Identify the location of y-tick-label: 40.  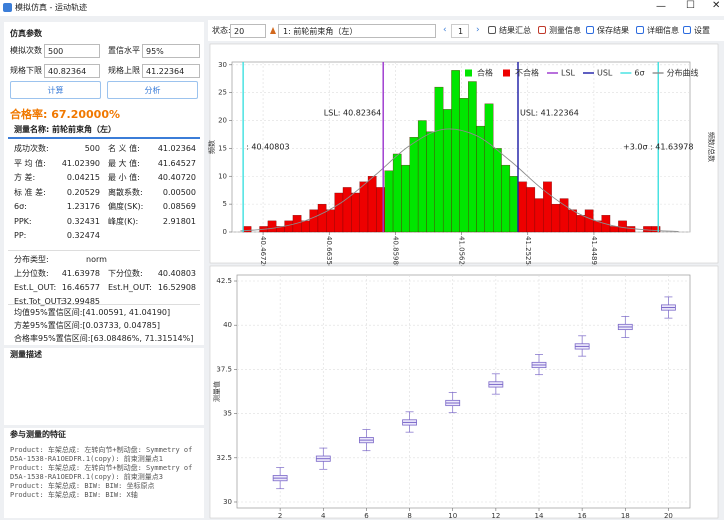
(227, 325).